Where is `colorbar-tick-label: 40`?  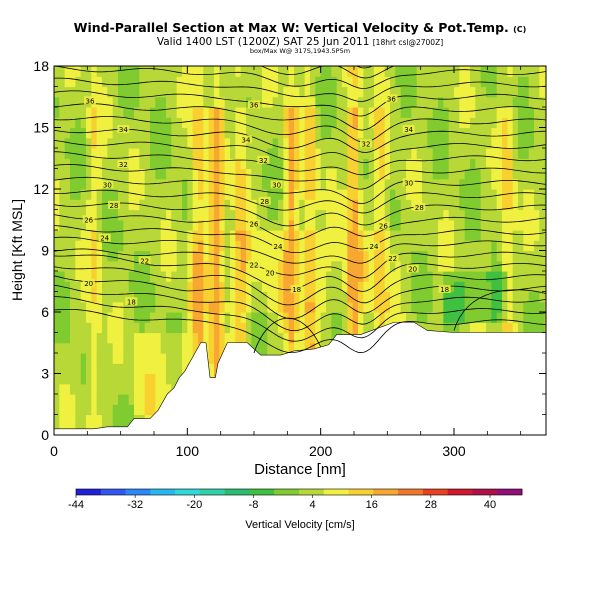
colorbar-tick-label: 40 is located at coordinates (490, 505).